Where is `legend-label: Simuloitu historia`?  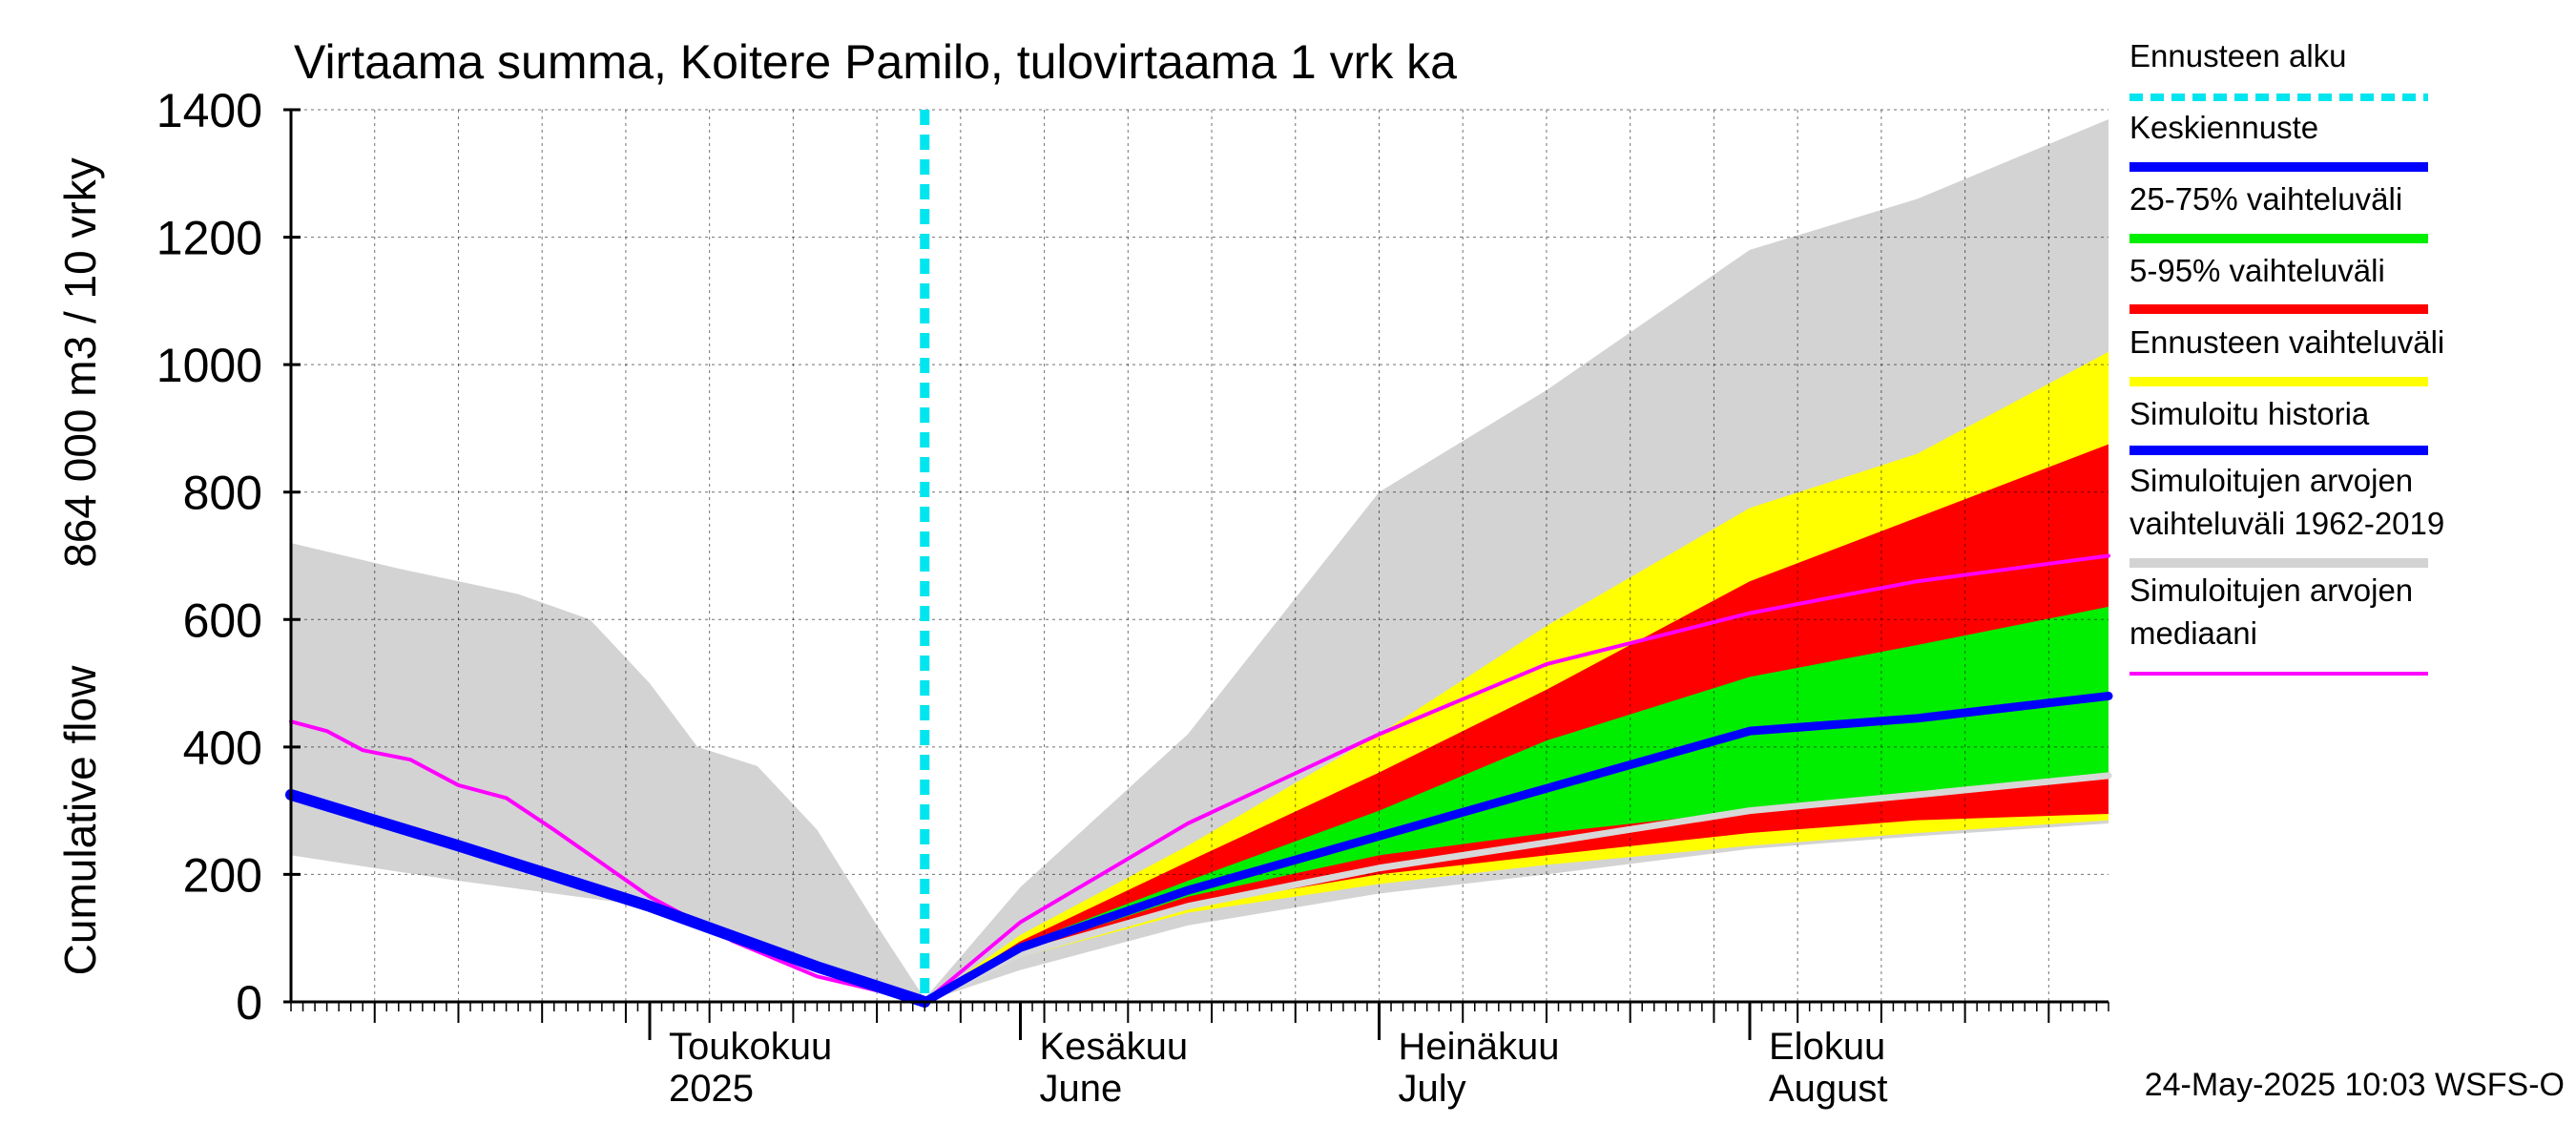
legend-label: Simuloitu historia is located at coordinates (2249, 414).